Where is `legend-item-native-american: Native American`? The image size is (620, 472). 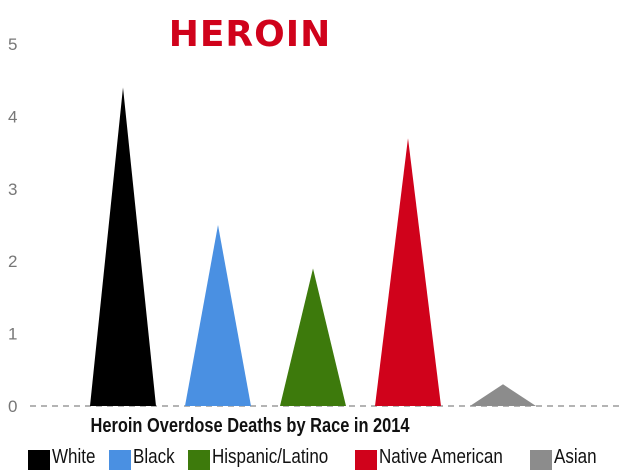
legend-item-native-american: Native American is located at coordinates (439, 459).